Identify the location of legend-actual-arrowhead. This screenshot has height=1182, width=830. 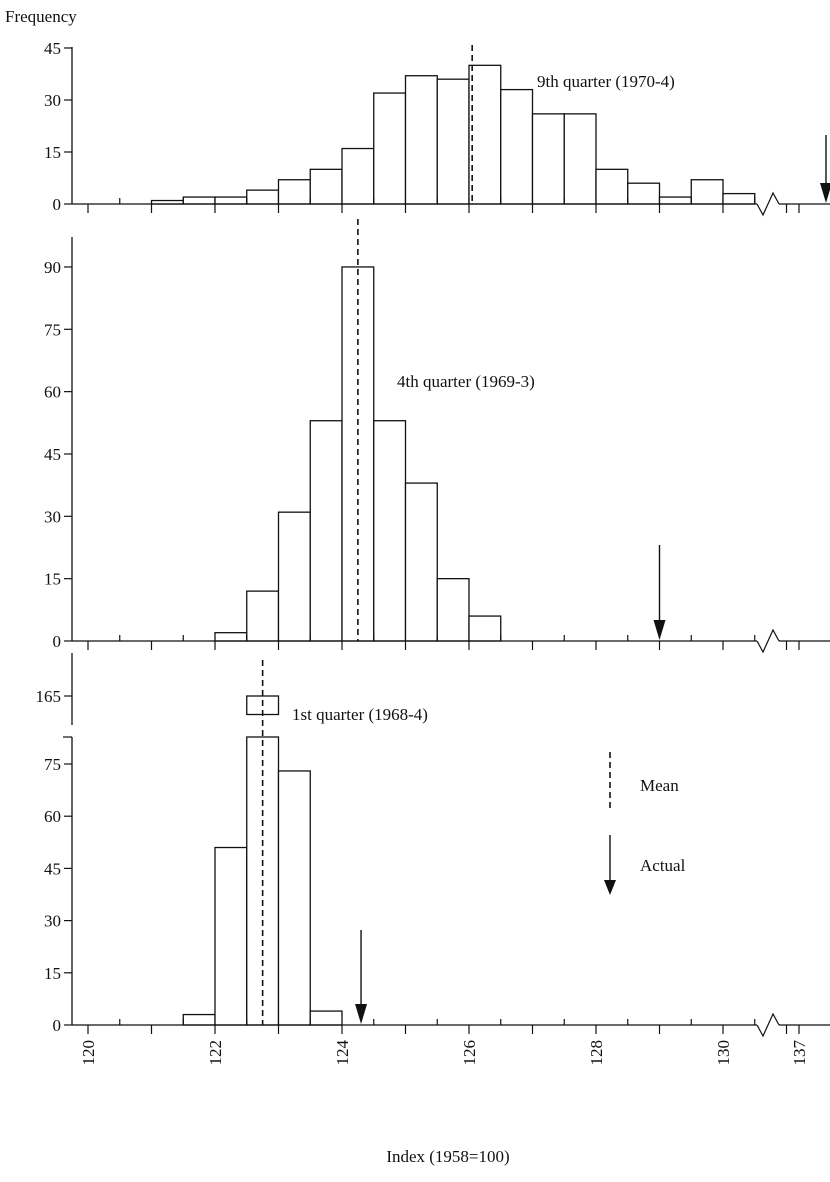
(610, 887).